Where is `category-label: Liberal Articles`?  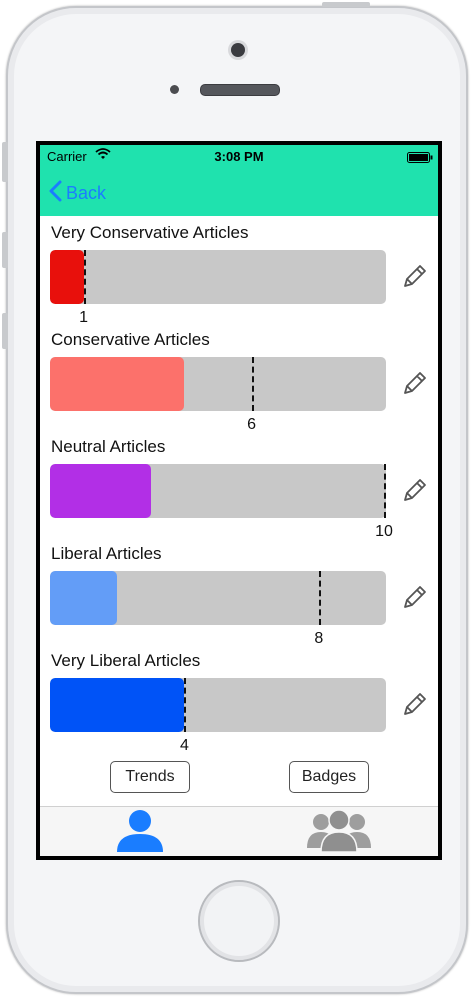
category-label: Liberal Articles is located at coordinates (106, 553).